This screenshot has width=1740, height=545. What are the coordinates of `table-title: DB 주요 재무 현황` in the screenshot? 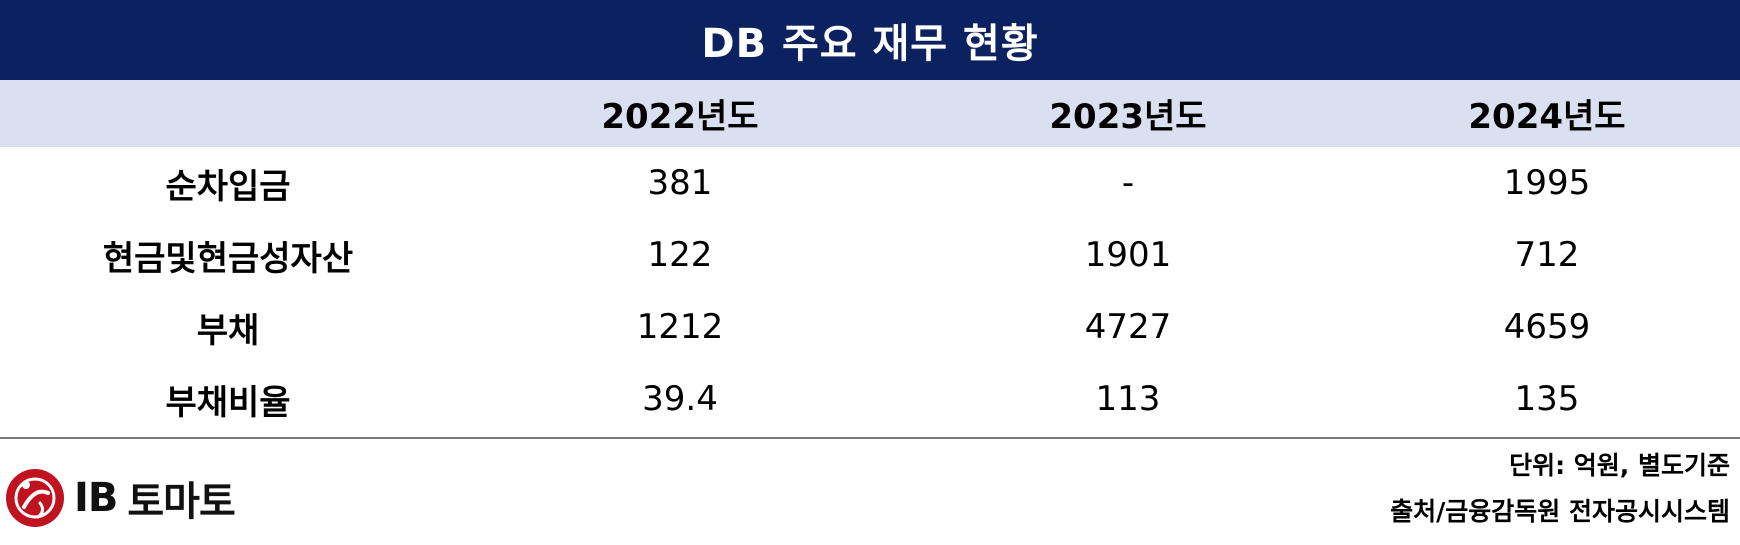 It's located at (870, 44).